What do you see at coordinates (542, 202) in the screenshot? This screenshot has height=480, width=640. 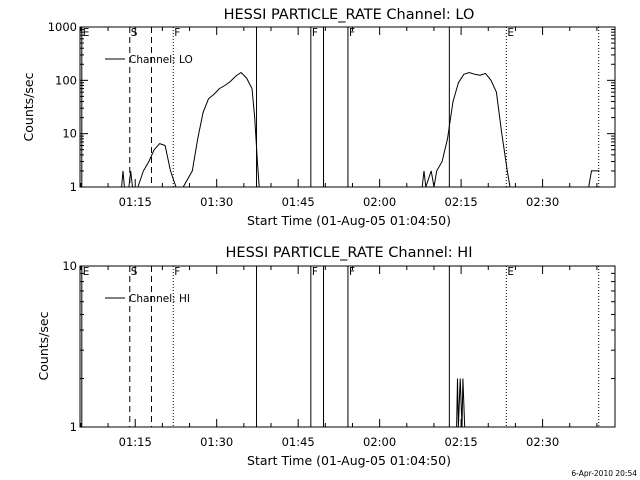 I see `lo-x-tick-label: 02:30` at bounding box center [542, 202].